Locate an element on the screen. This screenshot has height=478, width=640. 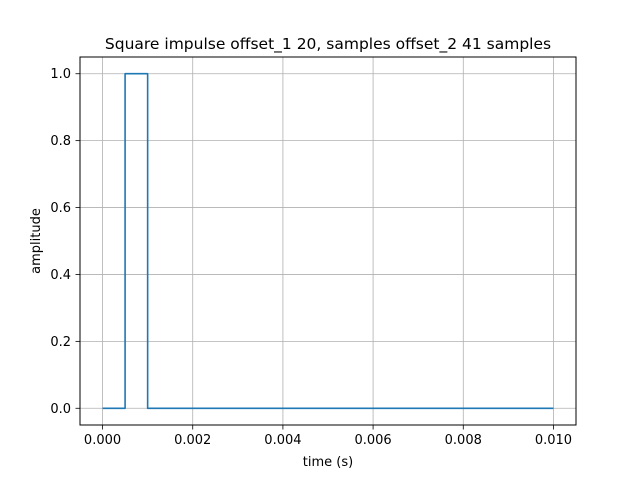
x-tick-label: 0.000 is located at coordinates (102, 440).